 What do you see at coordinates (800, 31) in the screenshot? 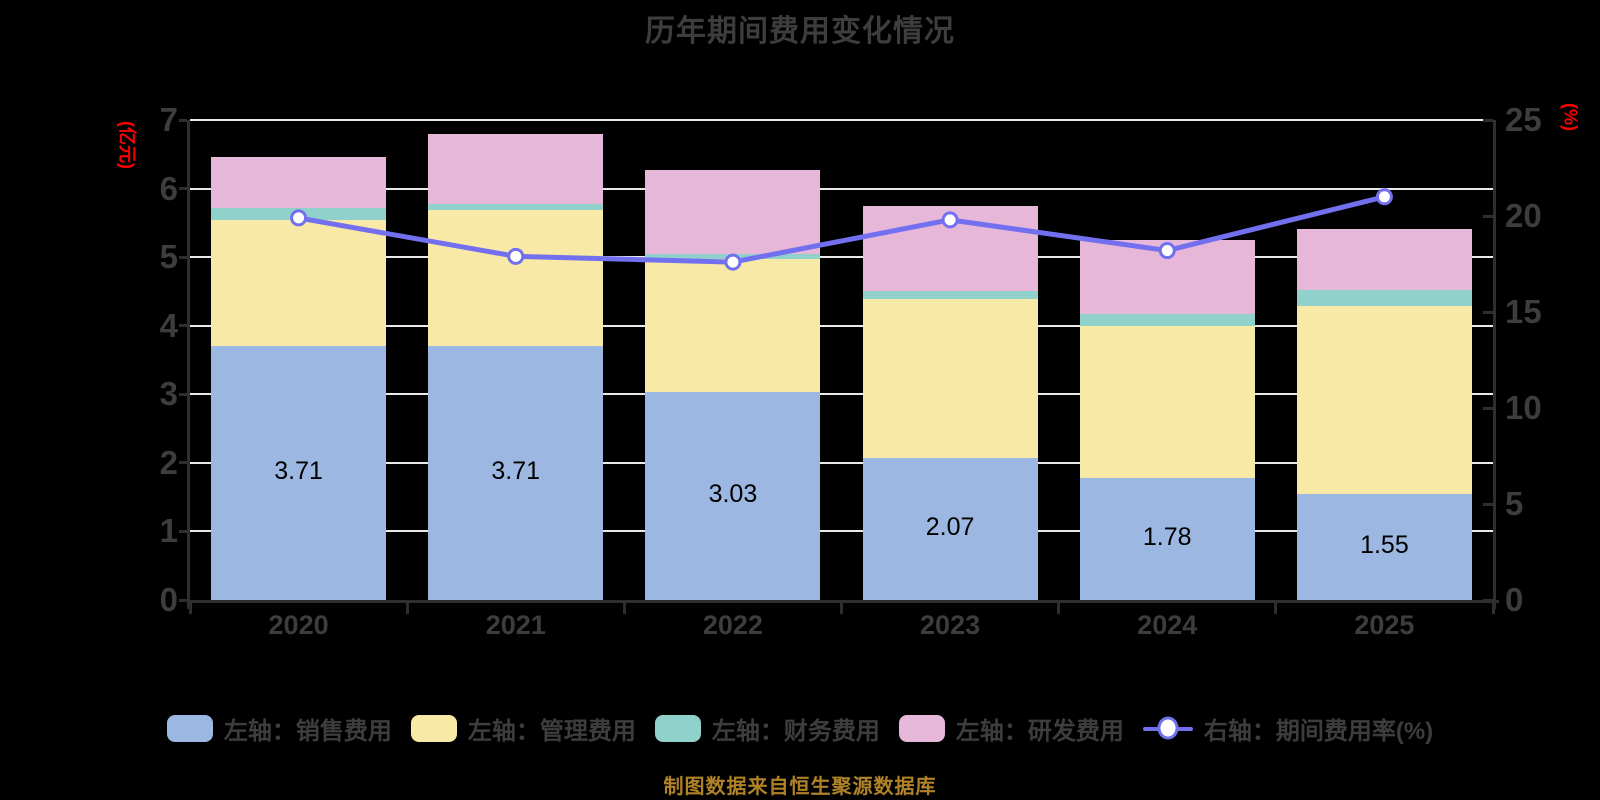
I see `chart-title: 历年期间费用变化情况` at bounding box center [800, 31].